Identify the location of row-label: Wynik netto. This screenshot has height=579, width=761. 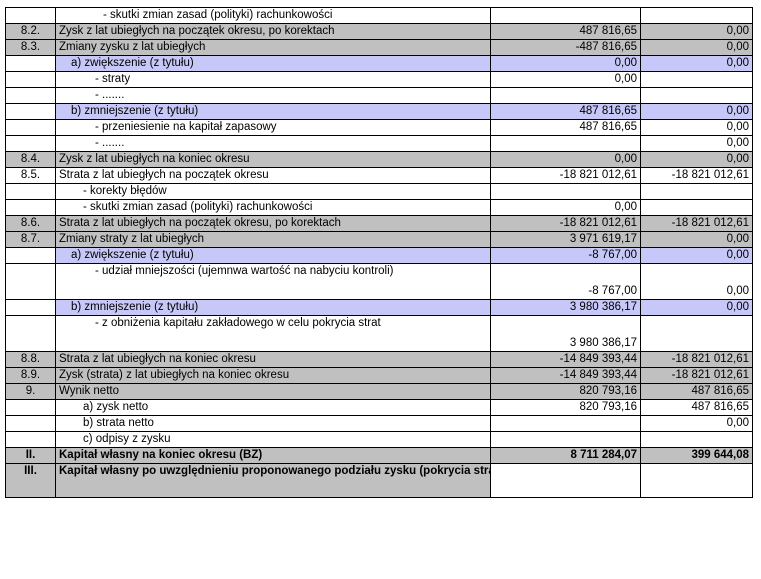
(273, 391).